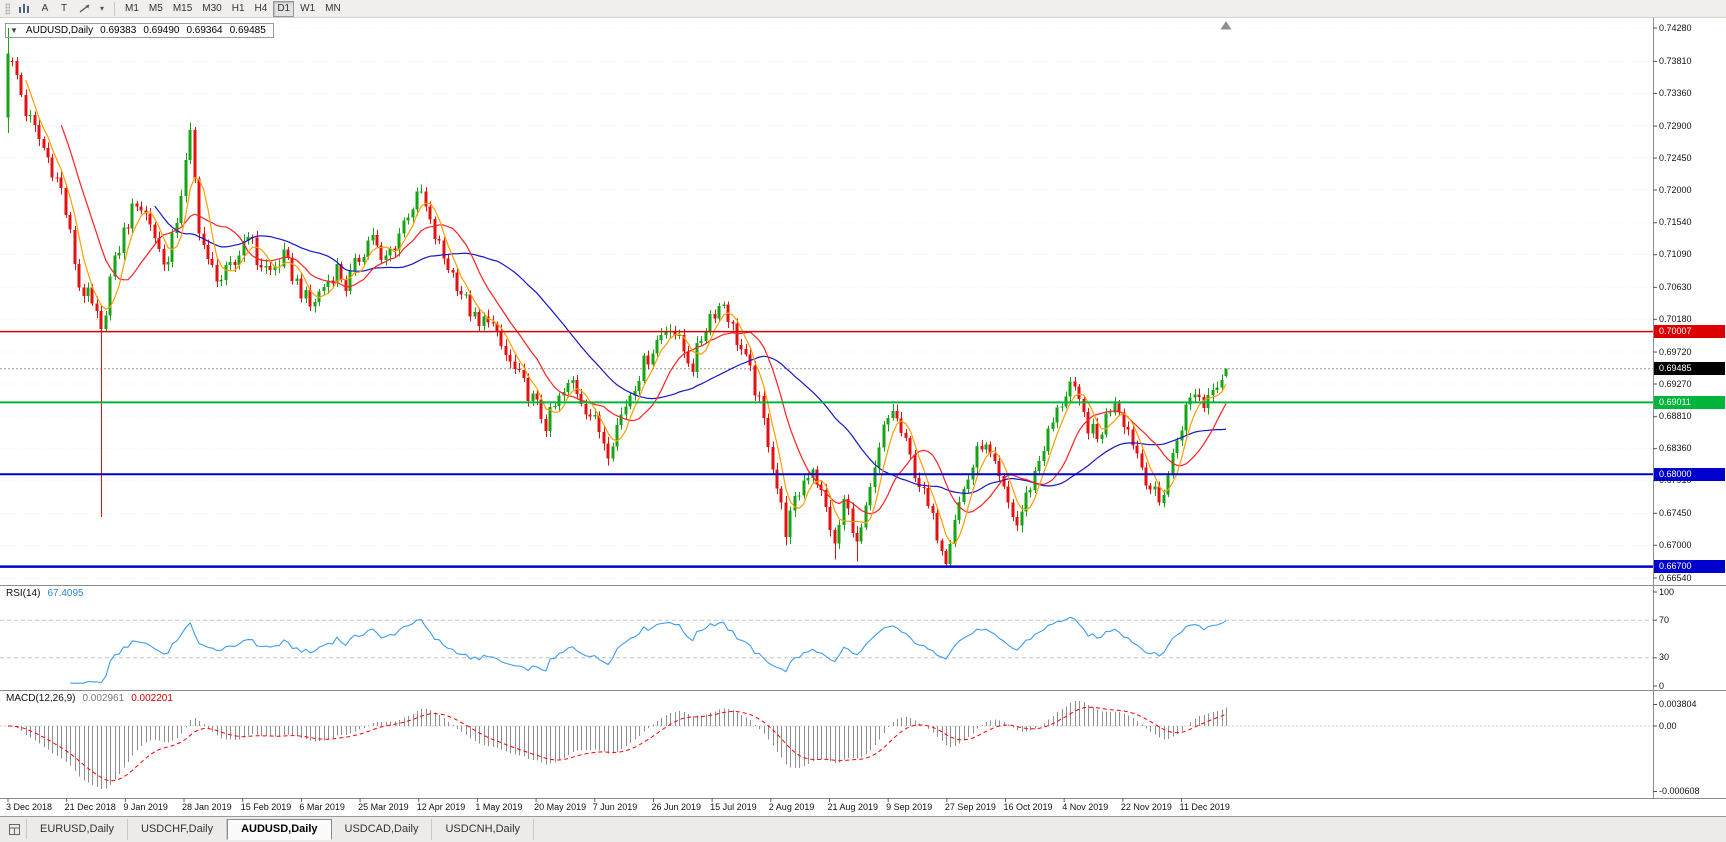 The height and width of the screenshot is (842, 1726). Describe the element at coordinates (1675, 351) in the screenshot. I see `price-axis-label: 0.69720` at that location.